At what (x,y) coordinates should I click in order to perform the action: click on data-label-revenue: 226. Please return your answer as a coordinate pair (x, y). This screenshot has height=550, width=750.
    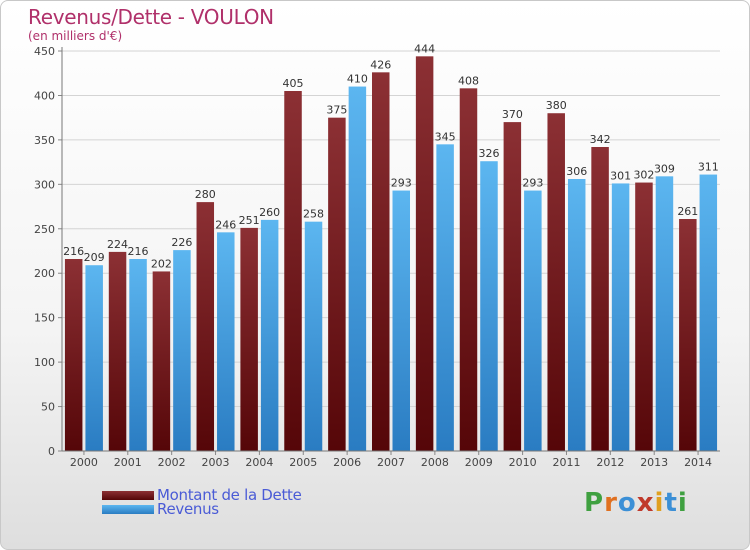
    Looking at the image, I should click on (181, 242).